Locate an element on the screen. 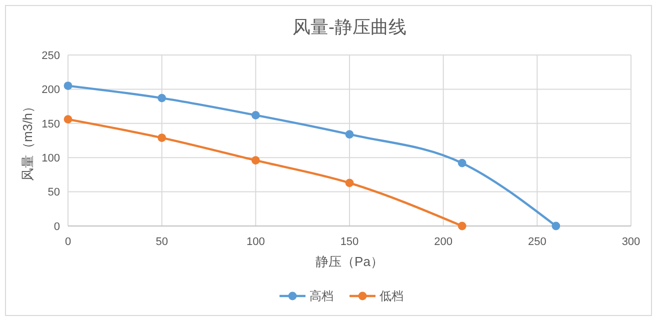  y-tick-label: 150 is located at coordinates (51, 124).